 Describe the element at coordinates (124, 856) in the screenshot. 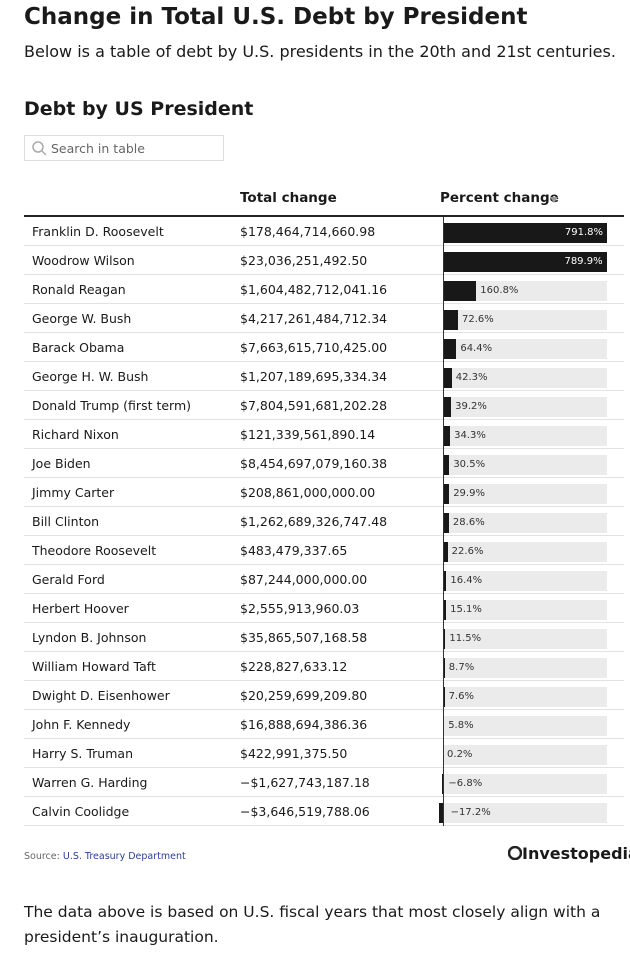

I see `source-link: U.S. Treasury Department` at that location.